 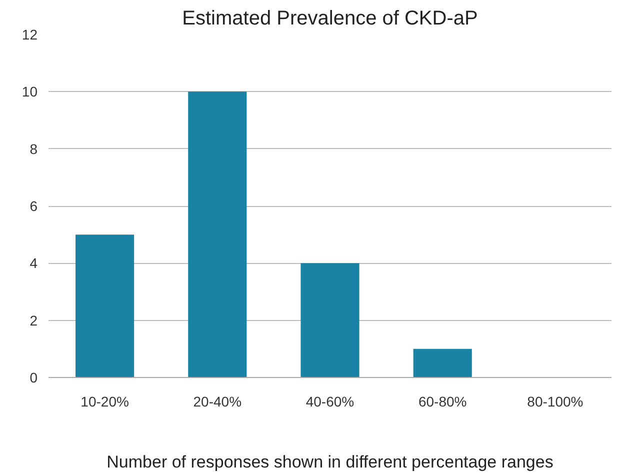 I want to click on x-tick-label: 20-40%, so click(x=217, y=402).